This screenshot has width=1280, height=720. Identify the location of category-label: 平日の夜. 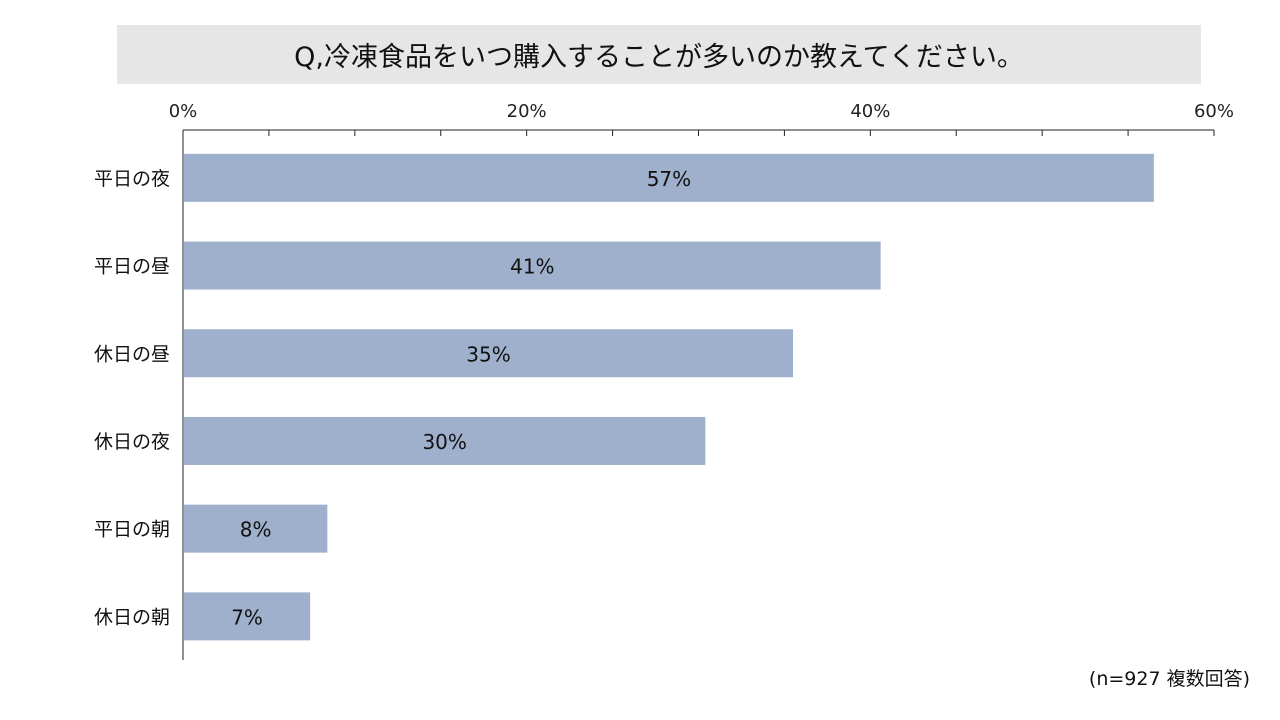
(132, 179).